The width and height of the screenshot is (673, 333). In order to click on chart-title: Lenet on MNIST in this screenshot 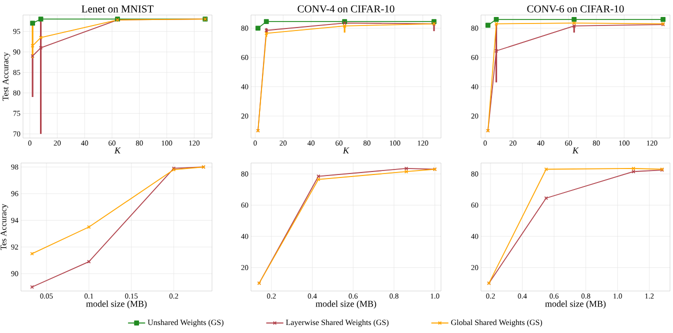, I will do `click(118, 8)`.